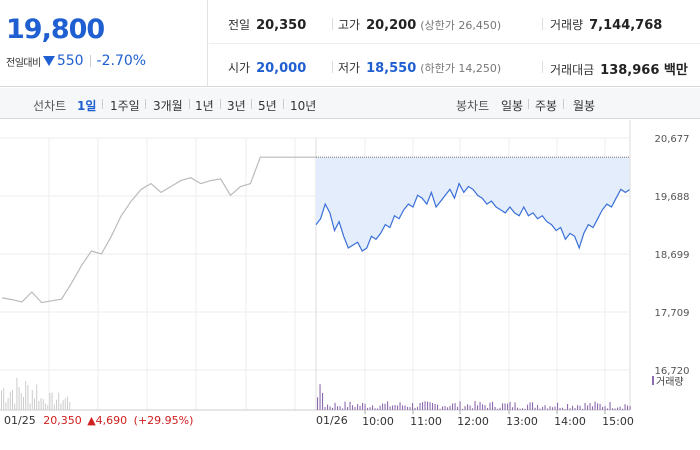  I want to click on stat-note: (하한가 14,250), so click(461, 68).